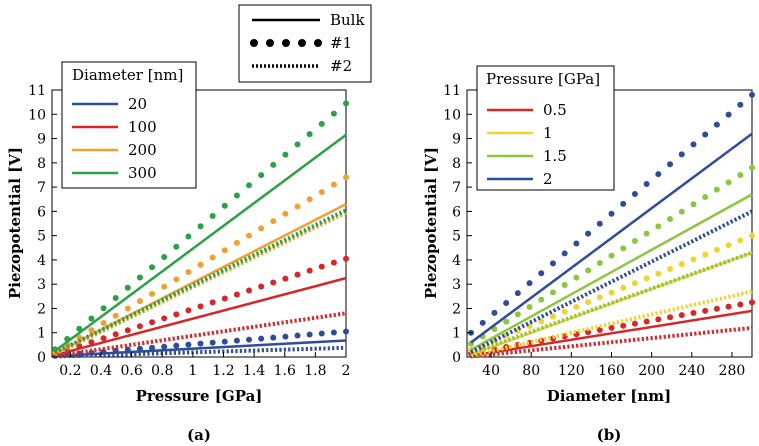 This screenshot has height=446, width=759. Describe the element at coordinates (315, 371) in the screenshot. I see `panel-a-xtick-label: 1.8` at that location.